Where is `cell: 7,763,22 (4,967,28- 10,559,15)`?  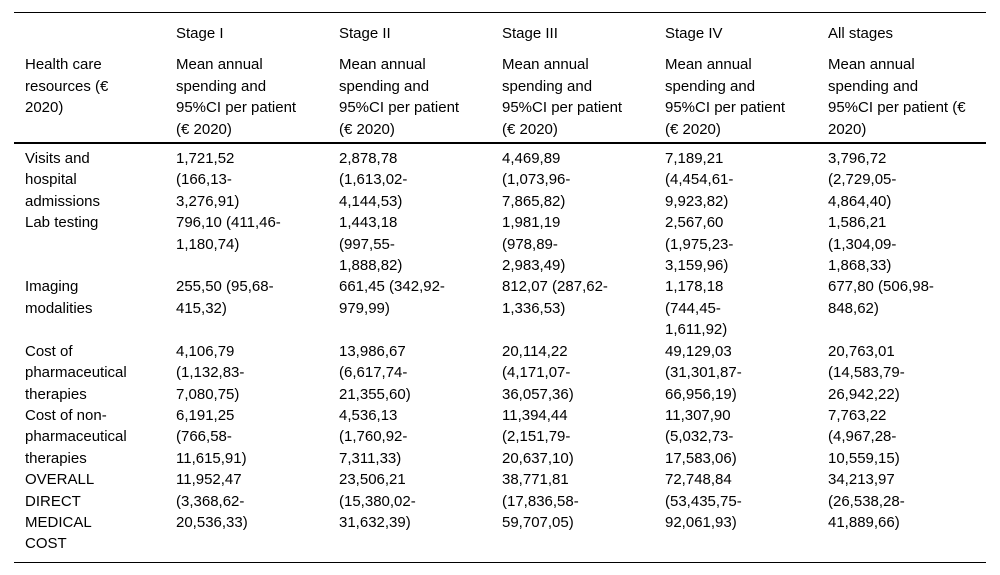 cell: 7,763,22 (4,967,28- 10,559,15) is located at coordinates (864, 436).